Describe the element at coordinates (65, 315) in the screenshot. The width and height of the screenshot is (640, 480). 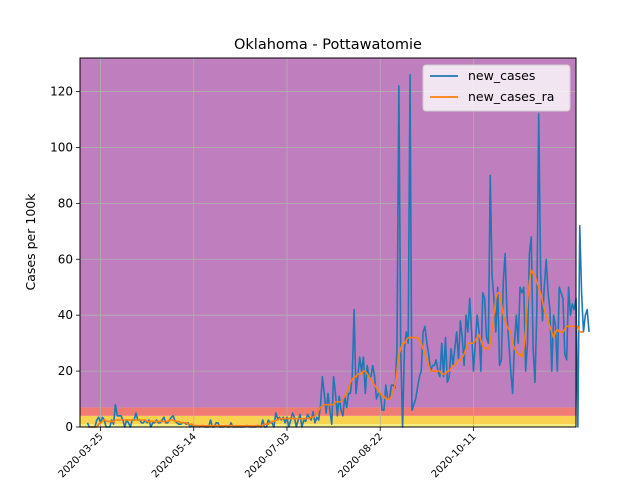
I see `y-tick-label: 40` at that location.